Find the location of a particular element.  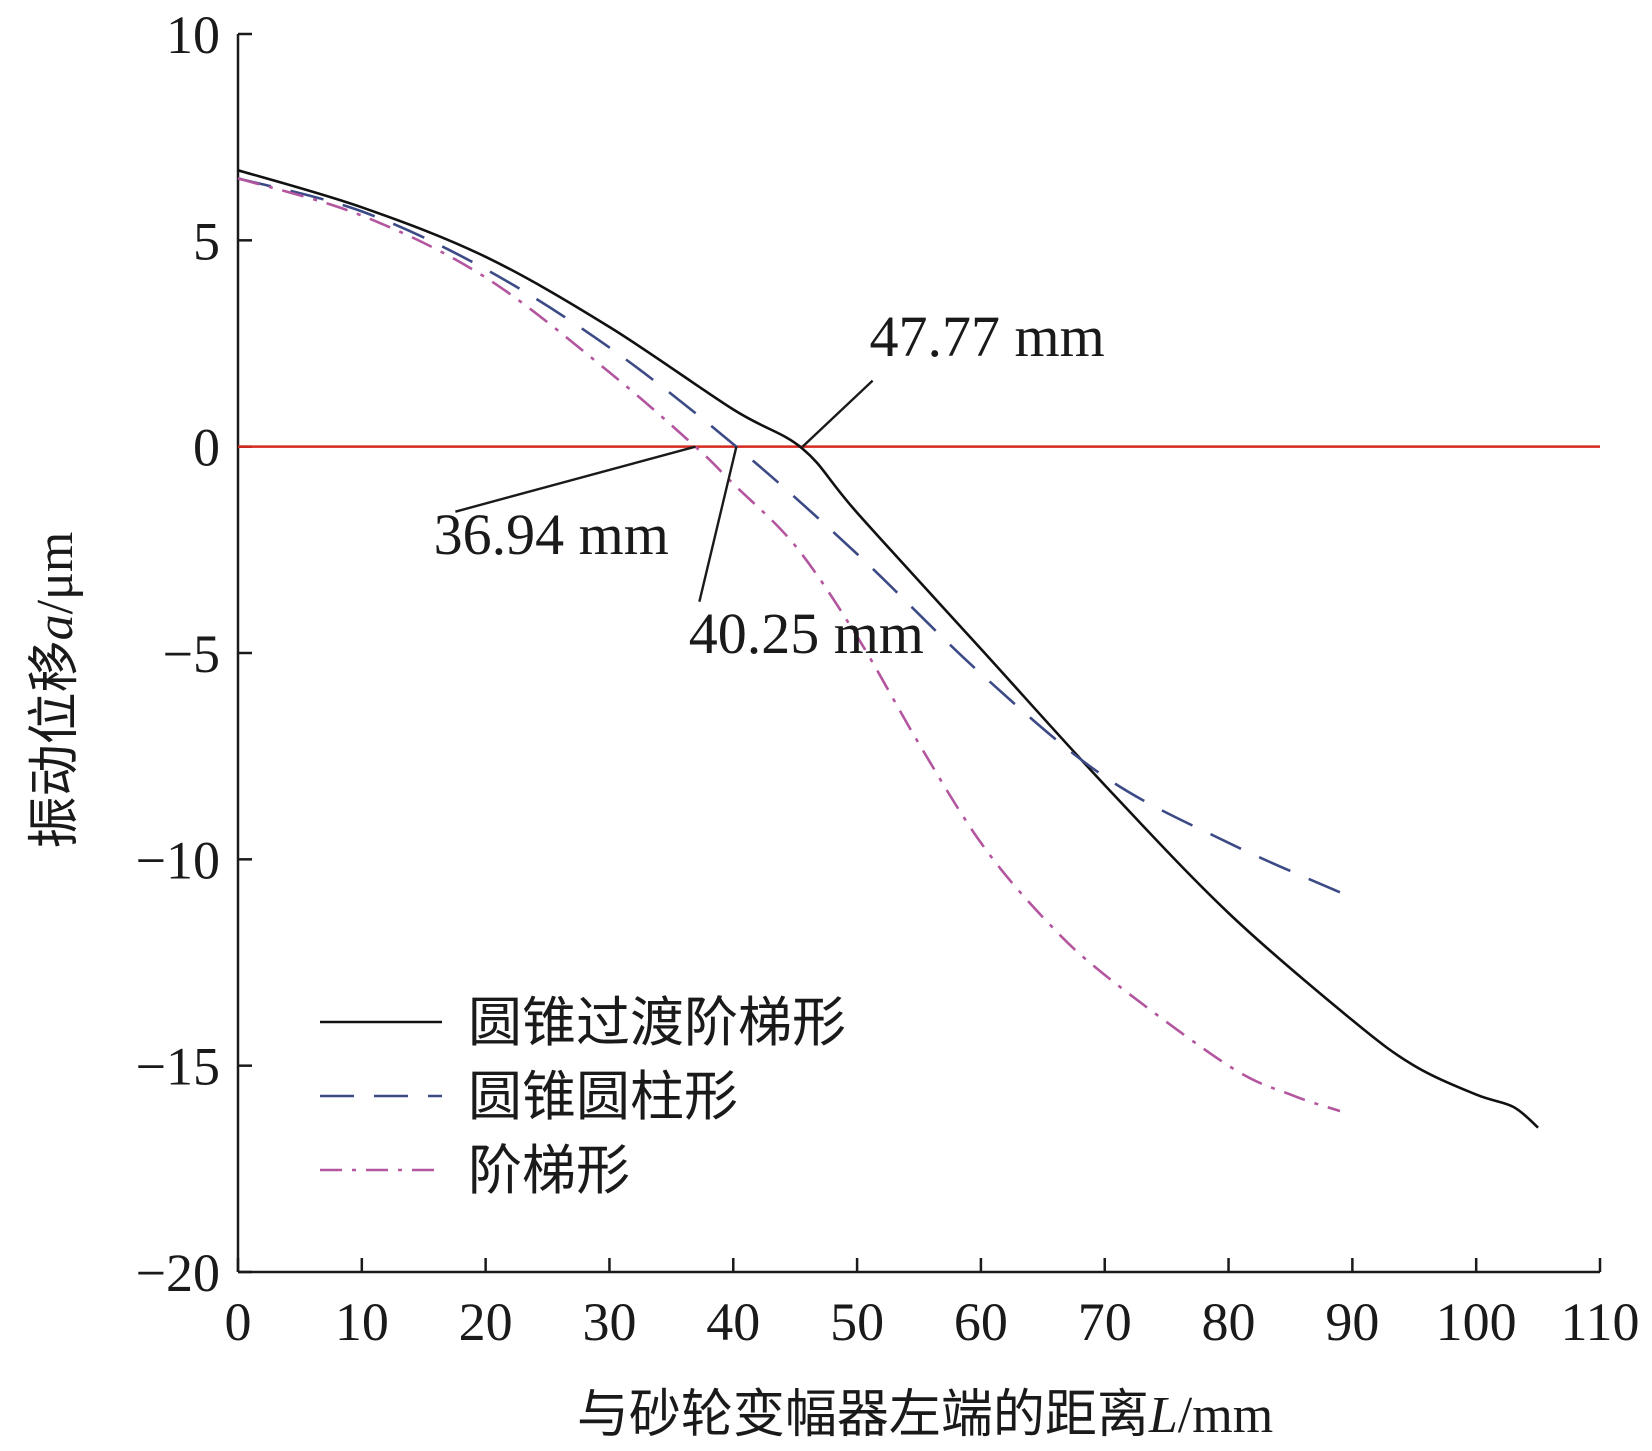

x-tick-label: 20 is located at coordinates (486, 1322).